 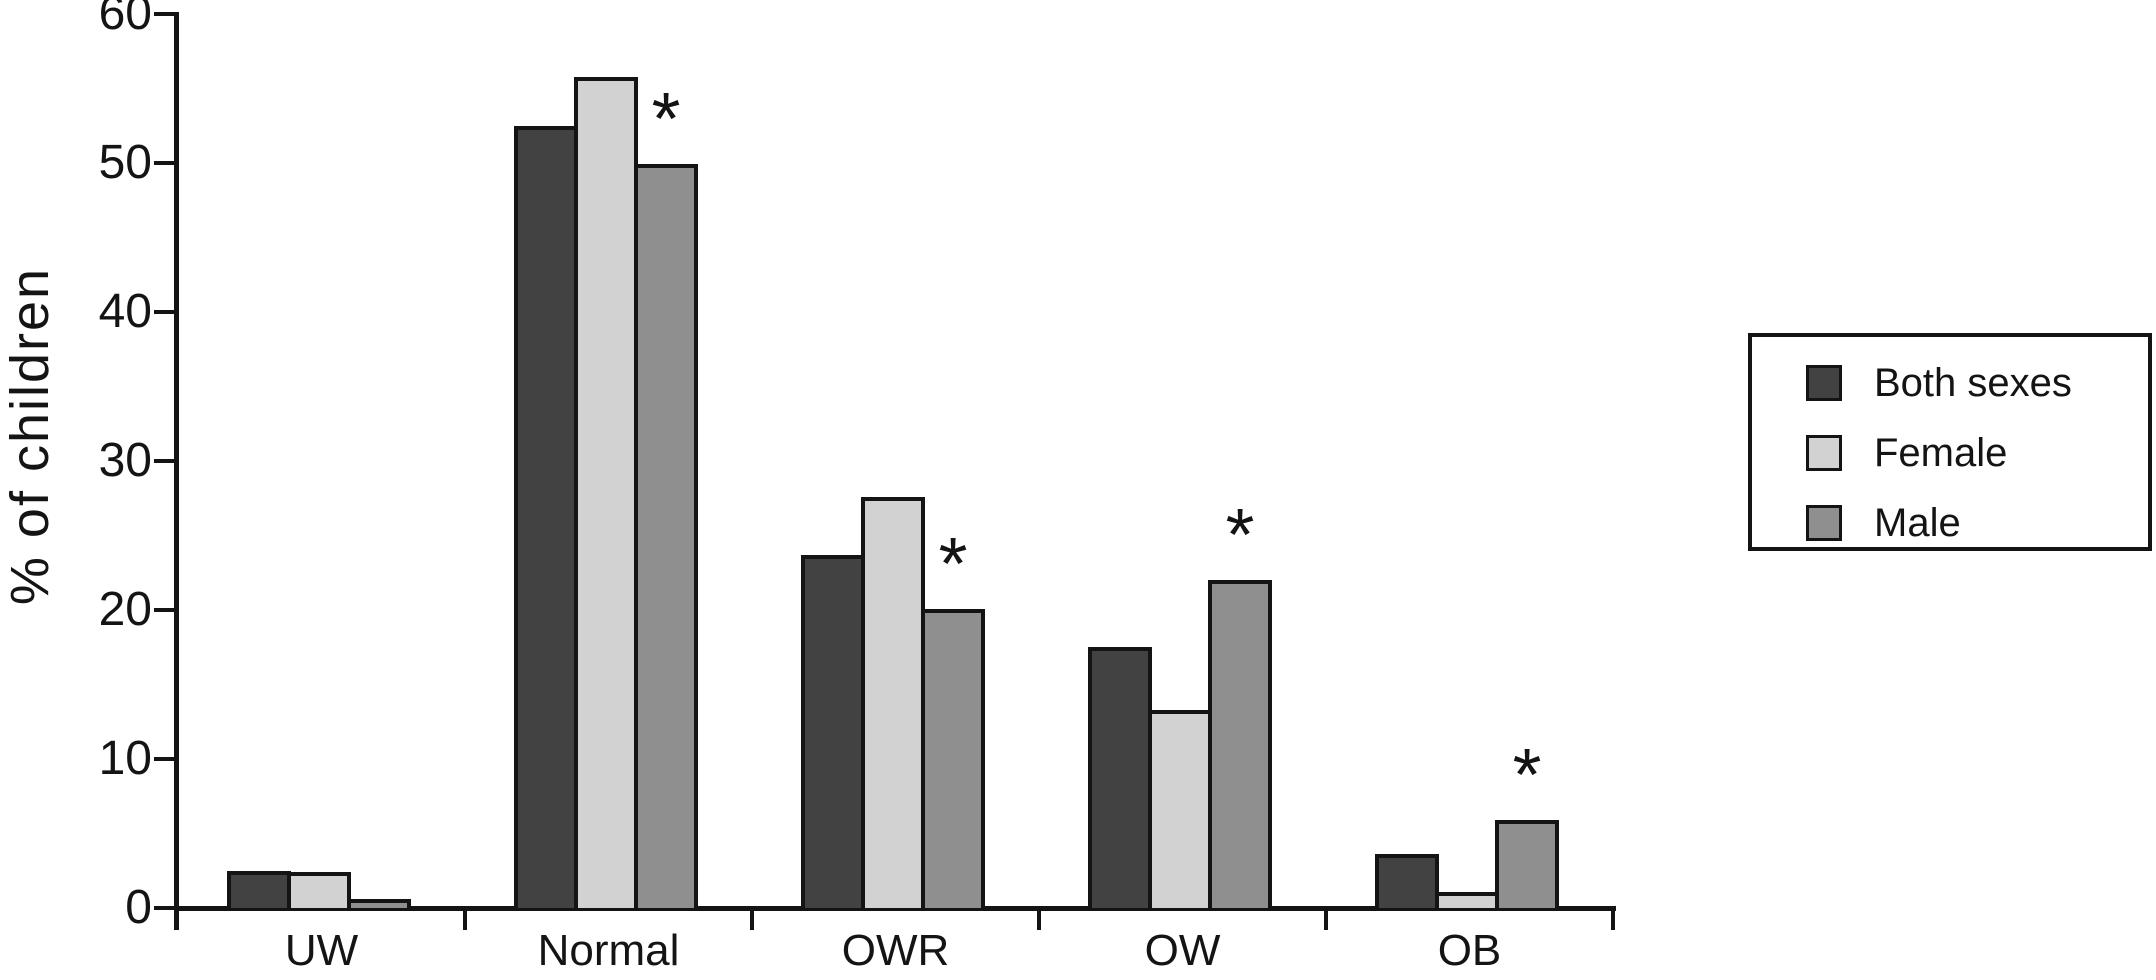 I want to click on y-tick-label-50: 50, so click(x=125, y=162).